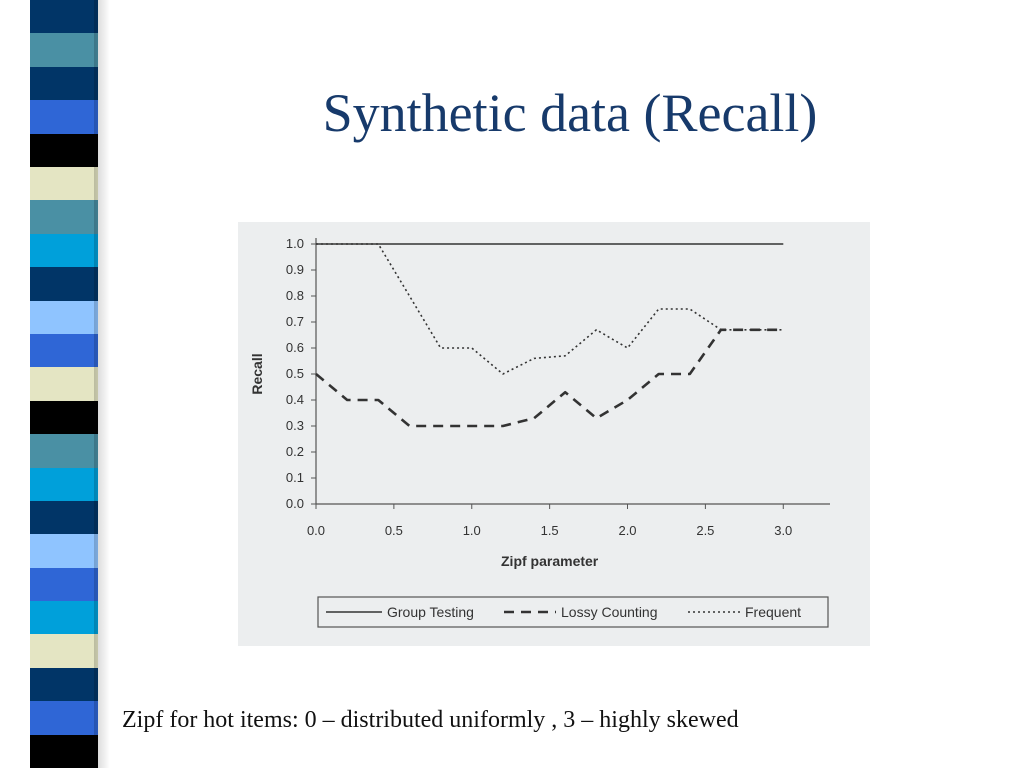 The height and width of the screenshot is (768, 1024). Describe the element at coordinates (295, 295) in the screenshot. I see `y-tick-label: 0.8` at that location.